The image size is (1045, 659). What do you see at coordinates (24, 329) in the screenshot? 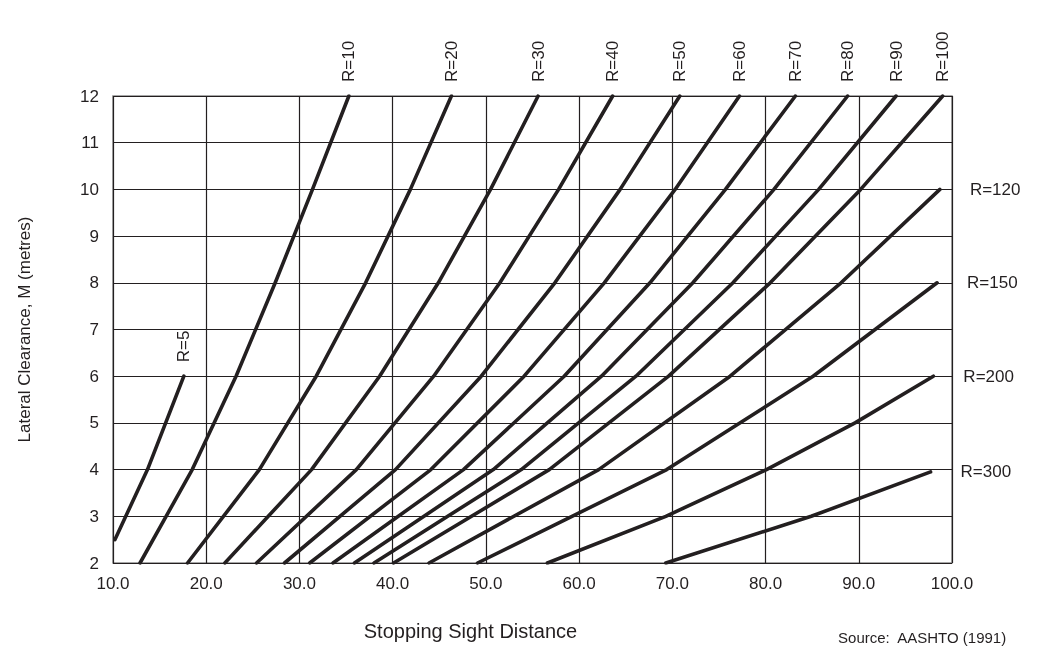
I see `y-axis-title: Lateral Clearance, M (metres)` at bounding box center [24, 329].